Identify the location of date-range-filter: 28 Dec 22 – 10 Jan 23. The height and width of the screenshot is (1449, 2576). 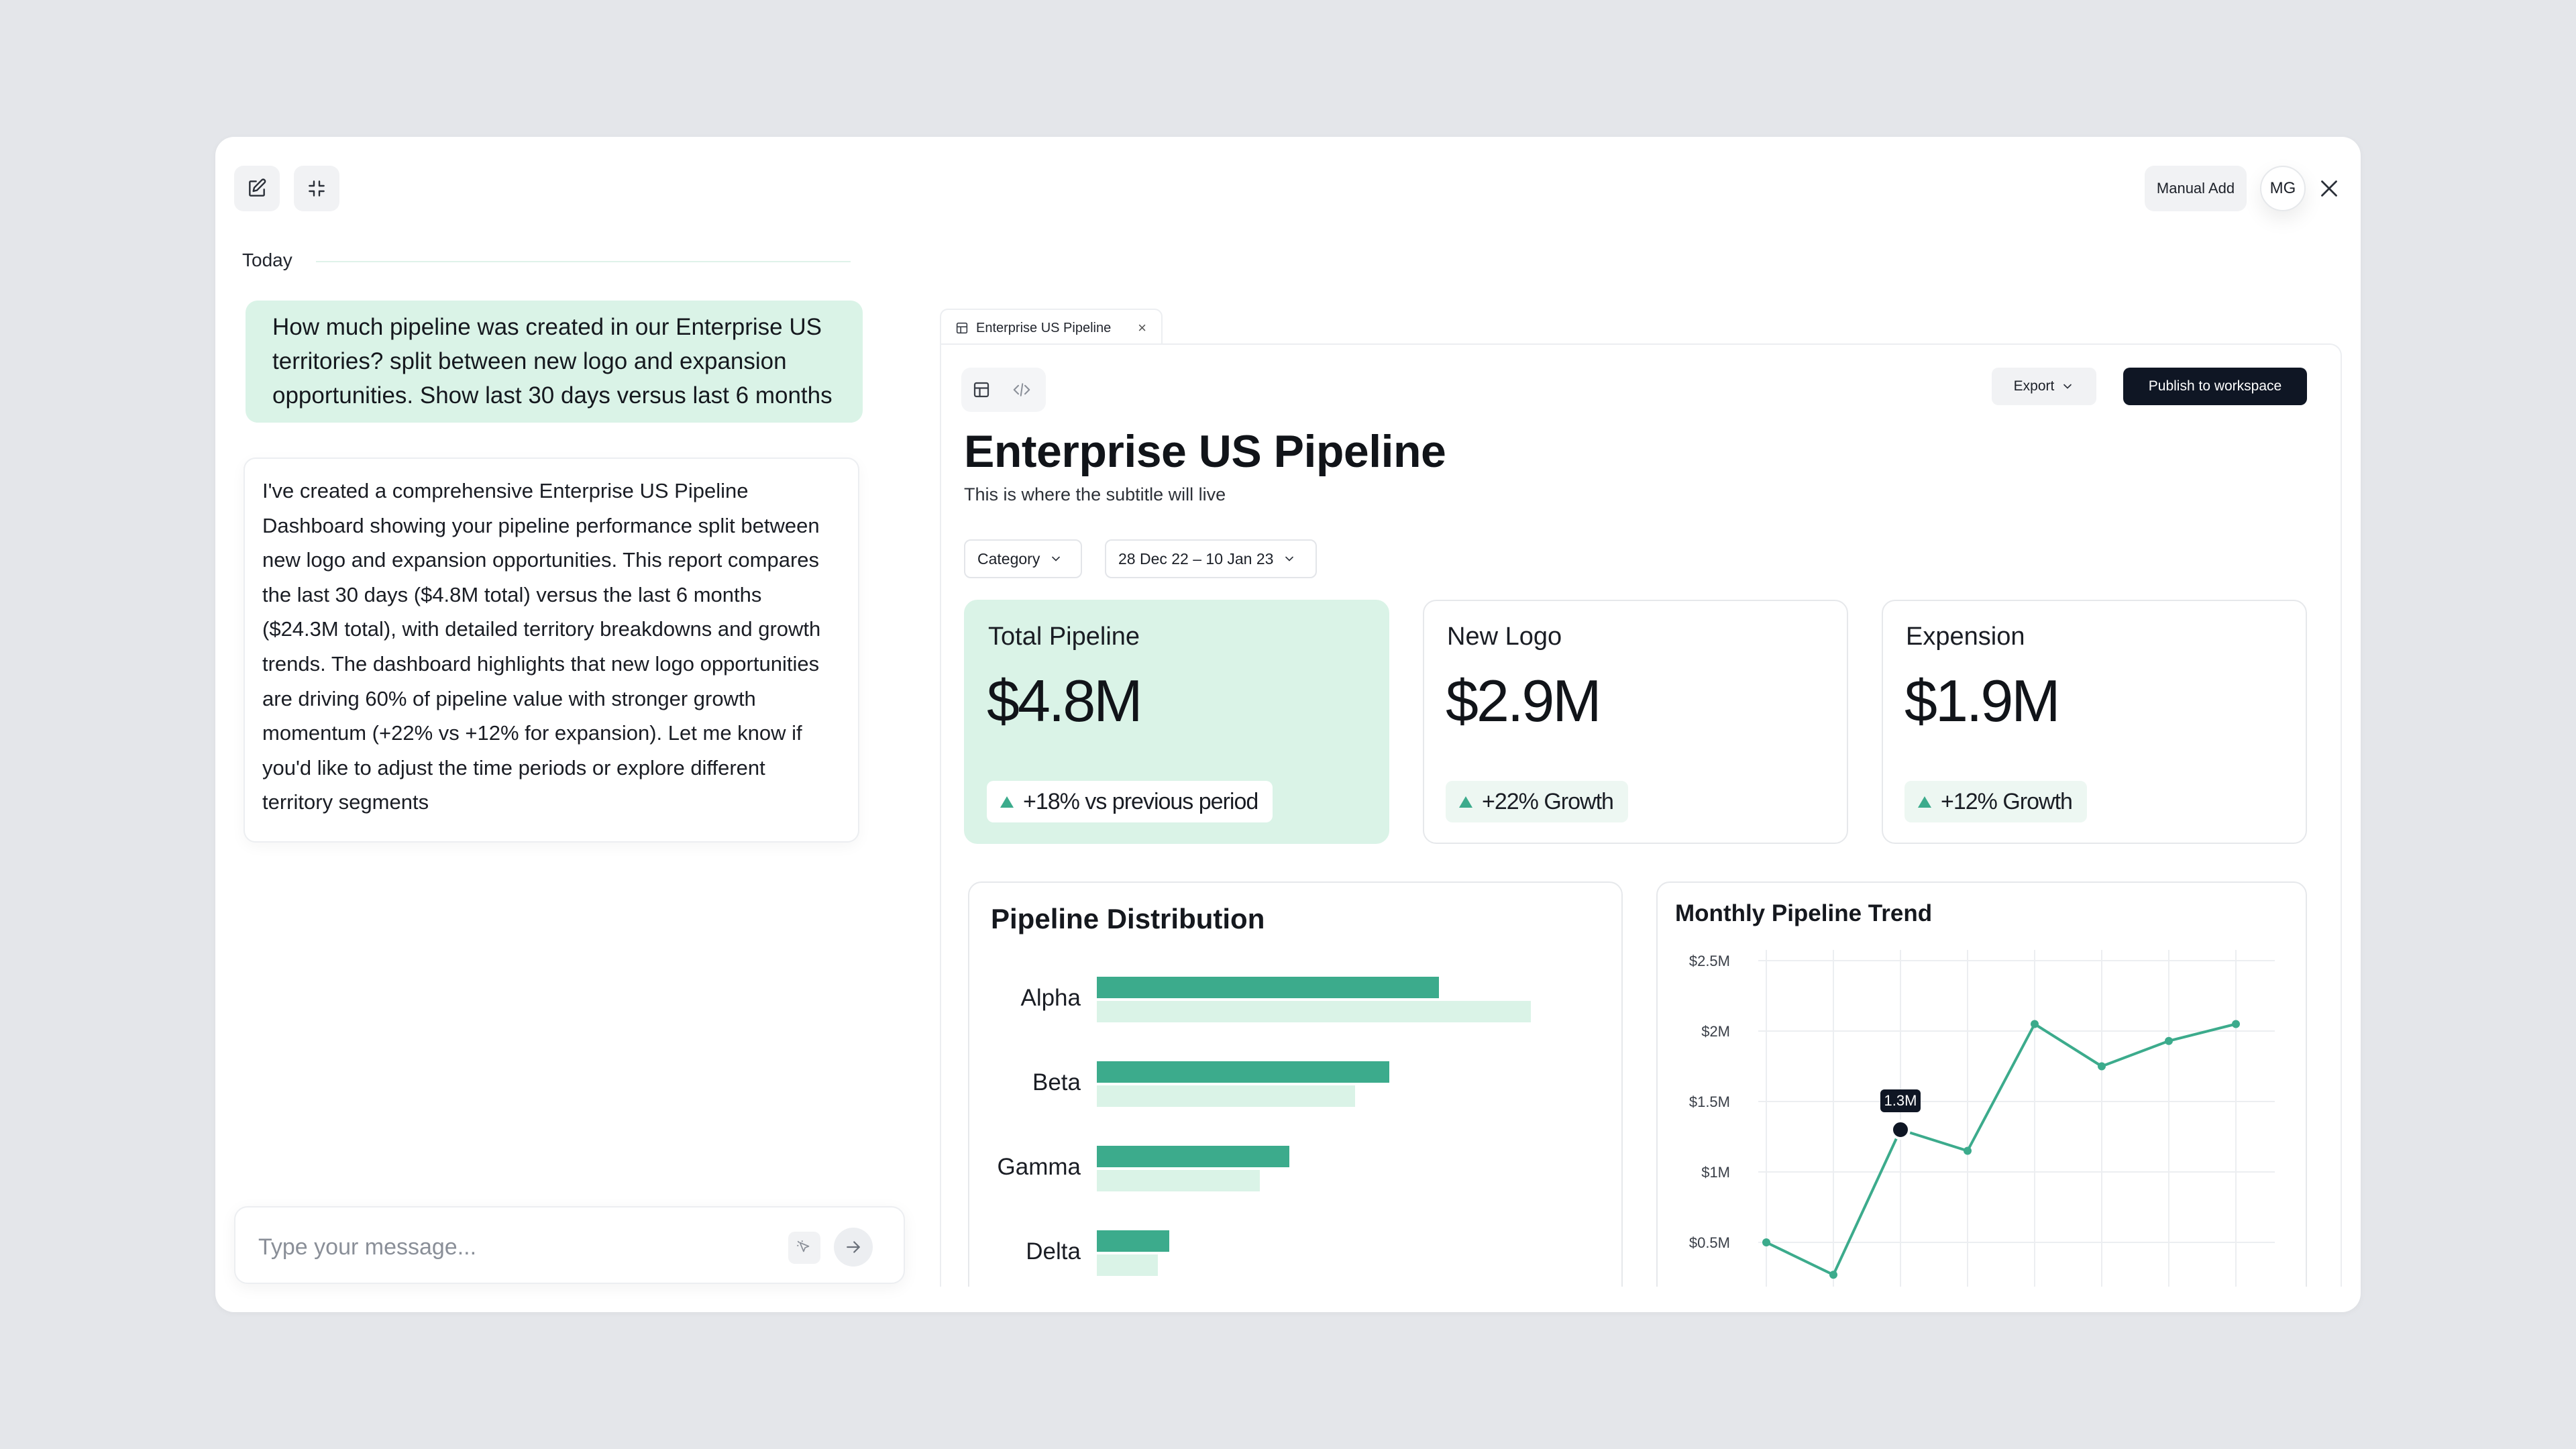
(1211, 558).